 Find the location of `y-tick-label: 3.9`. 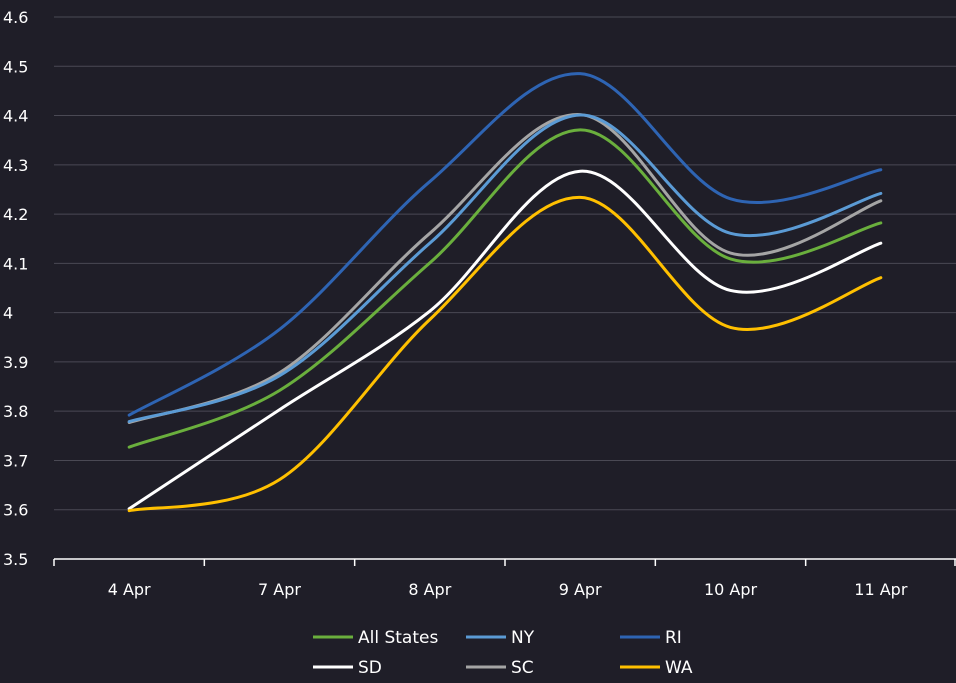

y-tick-label: 3.9 is located at coordinates (15, 362).